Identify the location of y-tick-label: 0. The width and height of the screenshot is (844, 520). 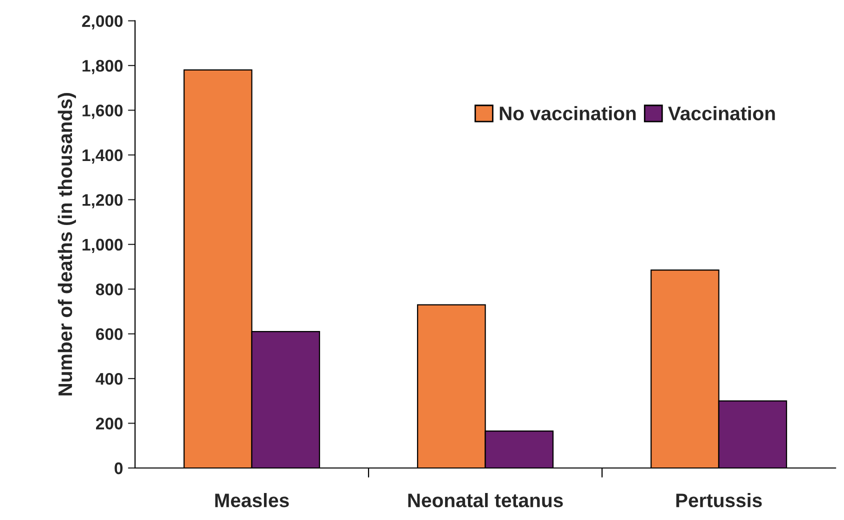
(118, 468).